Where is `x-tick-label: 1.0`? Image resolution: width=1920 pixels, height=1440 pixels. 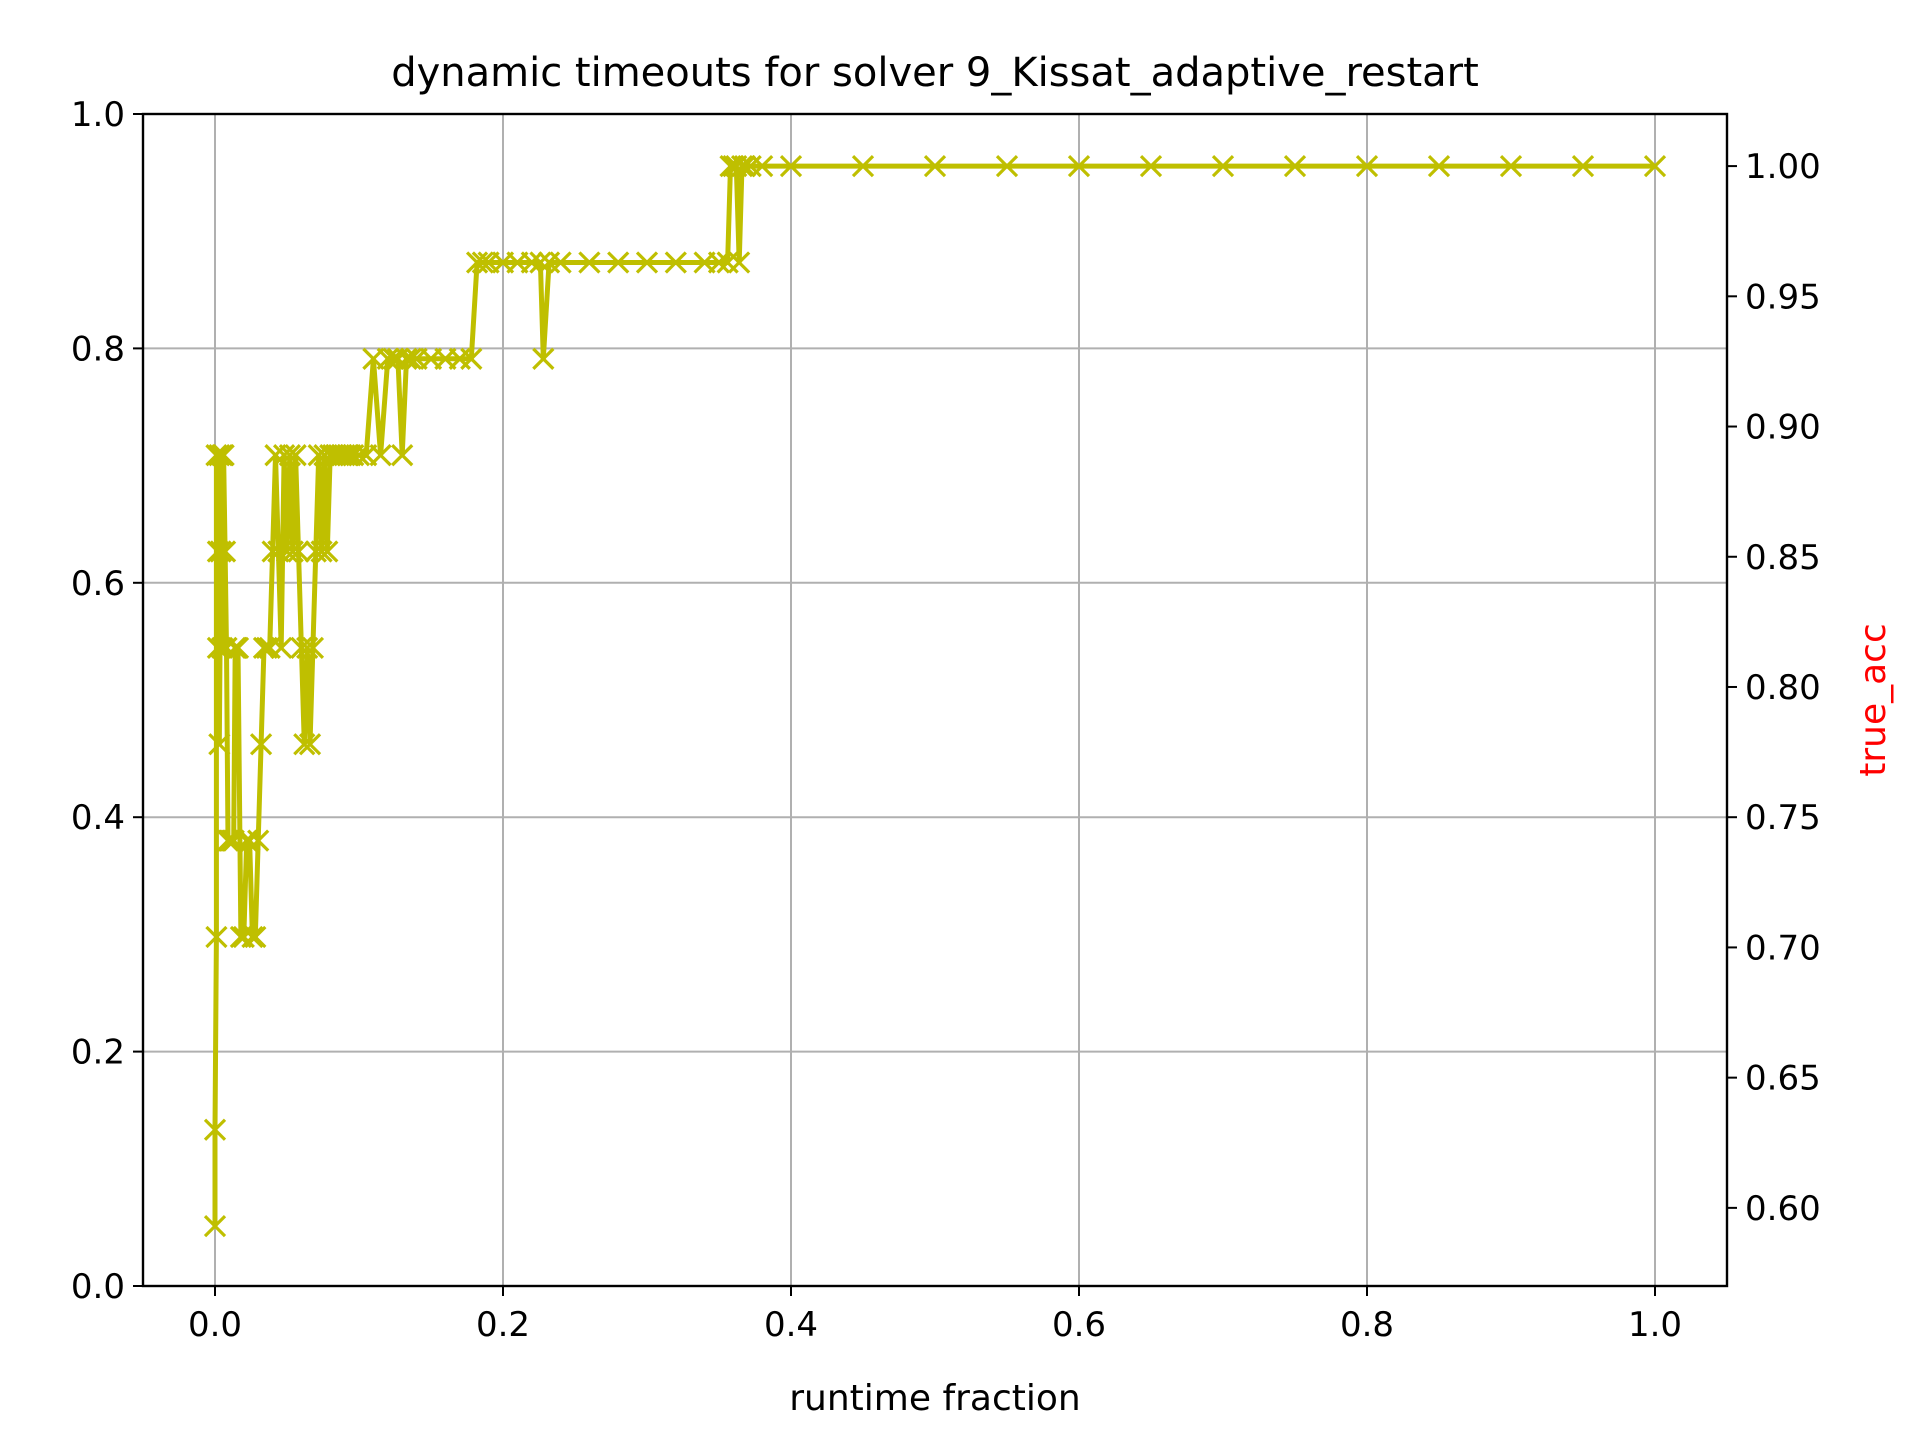
x-tick-label: 1.0 is located at coordinates (1655, 1325).